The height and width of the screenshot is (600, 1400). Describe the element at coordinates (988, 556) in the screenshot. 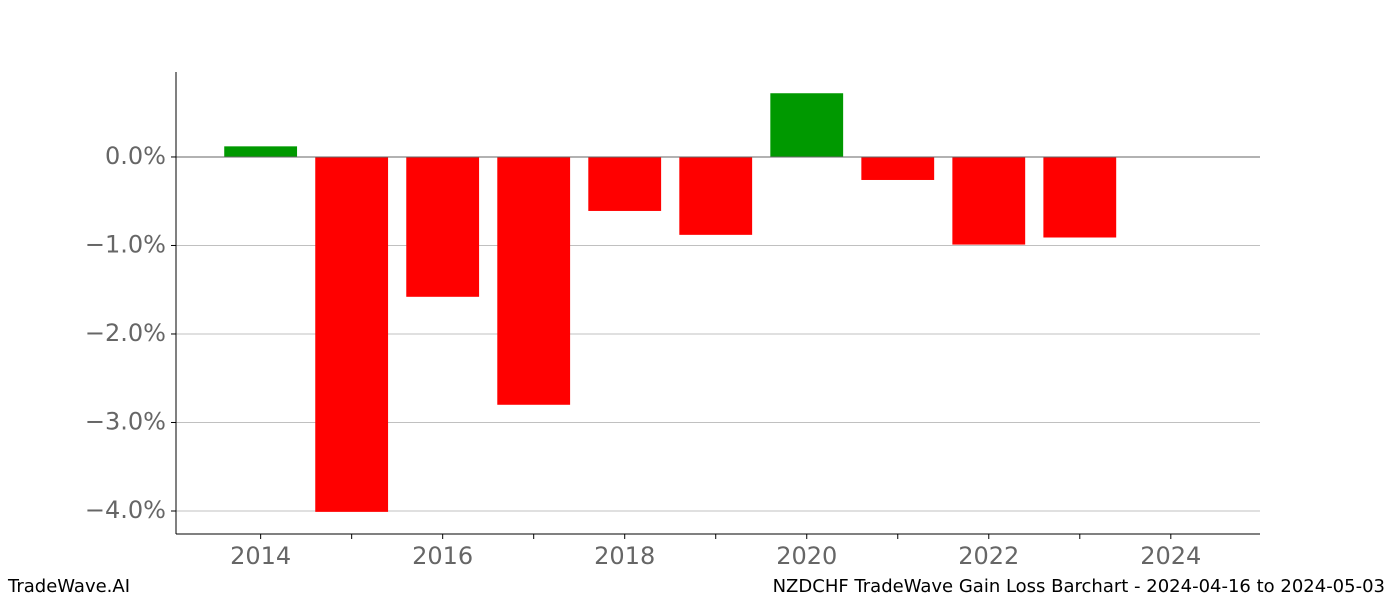

I see `x-tick-label: 2022` at that location.